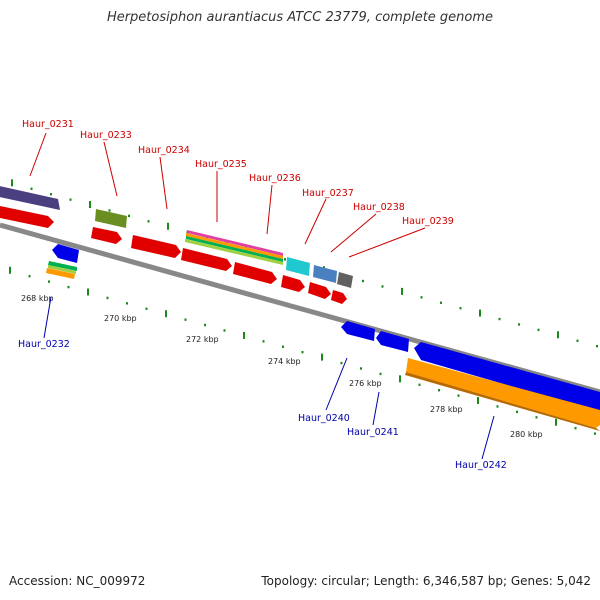  What do you see at coordinates (526, 434) in the screenshot?
I see `scale-label: 280 kbp` at bounding box center [526, 434].